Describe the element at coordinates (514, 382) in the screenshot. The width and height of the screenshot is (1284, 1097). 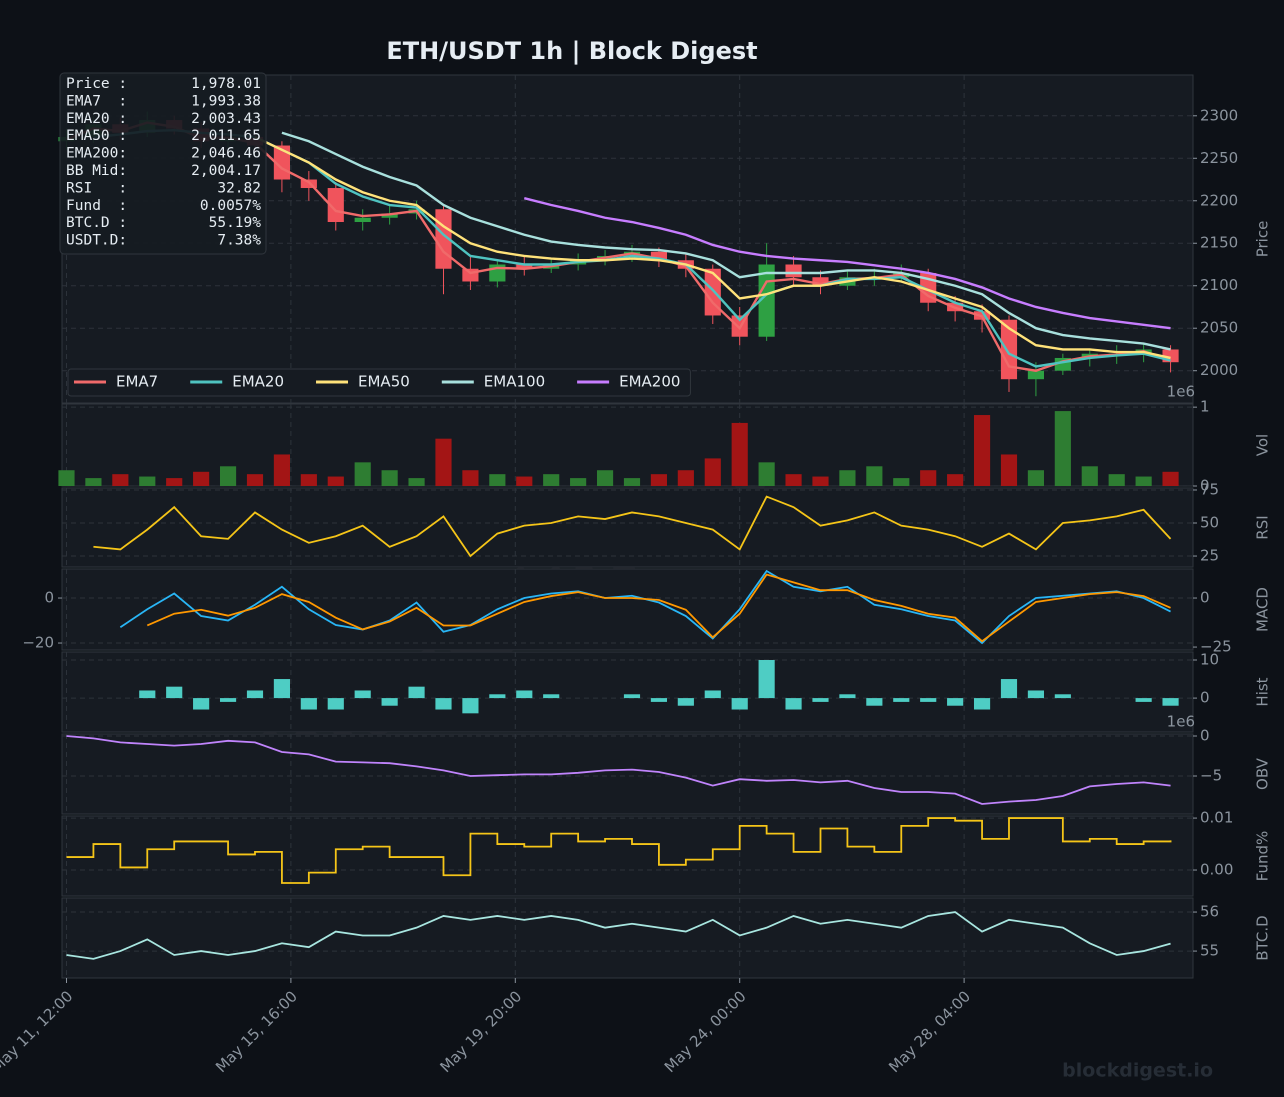
I see `legend-label: EMA100` at that location.